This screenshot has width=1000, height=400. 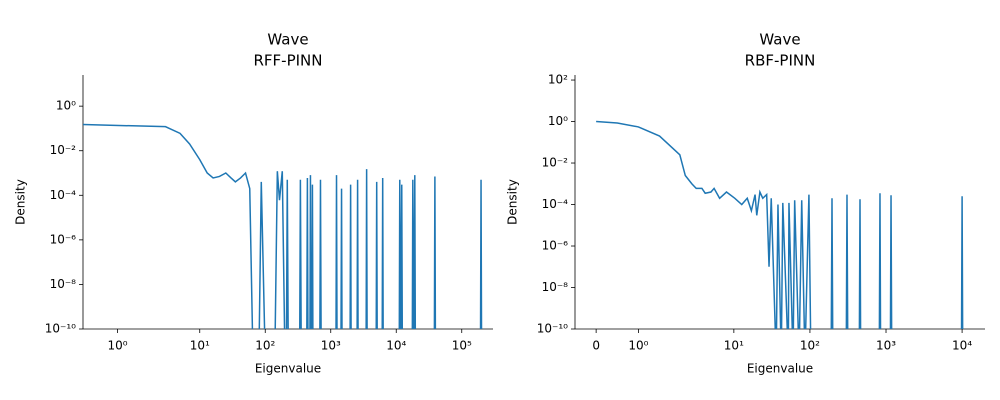 I want to click on x-tick-label: 0, so click(x=596, y=346).